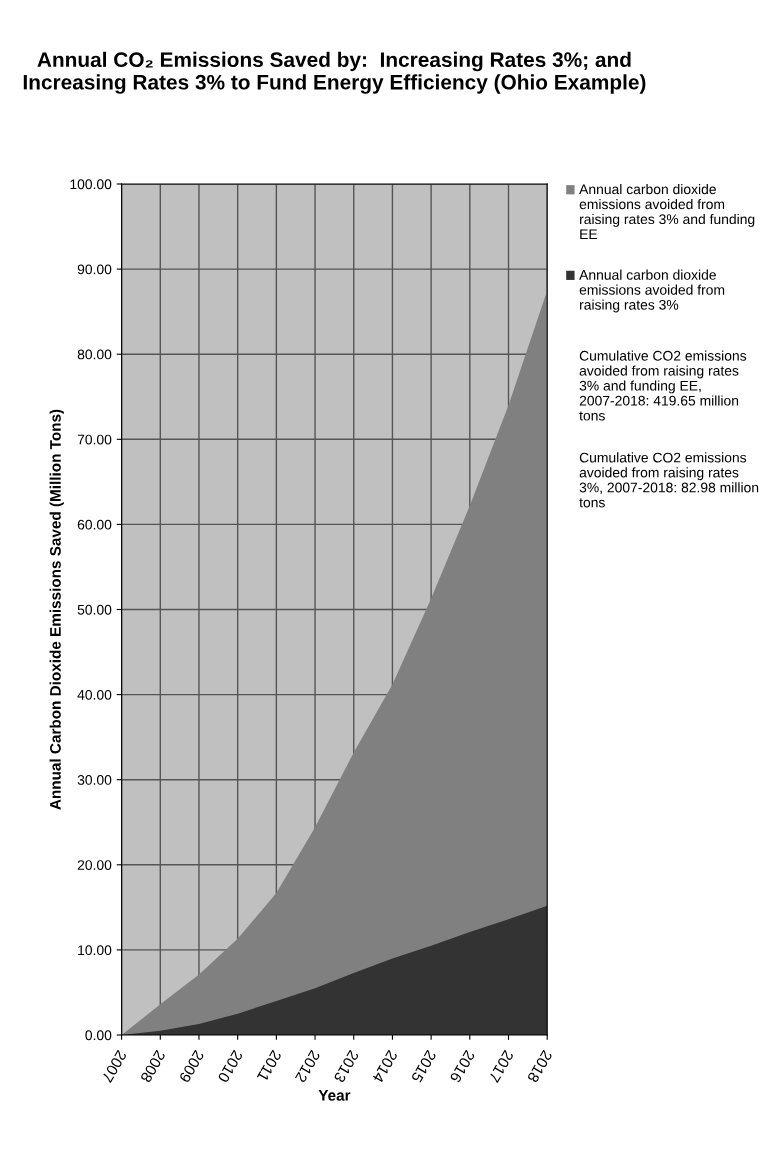 The height and width of the screenshot is (1150, 760). I want to click on text: Cumulative CO2 emissions avoided from raising rates 3%, 2007-2018: 82.98 million tons, so click(669, 480).